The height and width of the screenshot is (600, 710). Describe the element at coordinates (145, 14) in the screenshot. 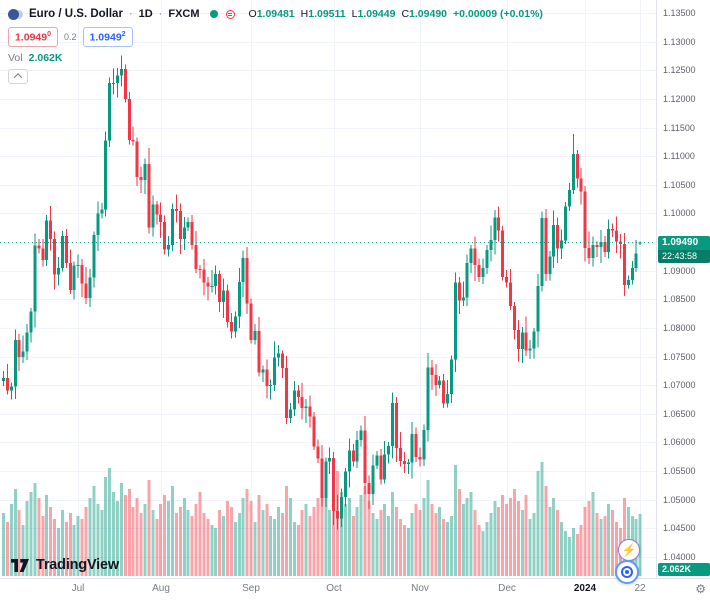

I see `interval-label: 1D` at that location.